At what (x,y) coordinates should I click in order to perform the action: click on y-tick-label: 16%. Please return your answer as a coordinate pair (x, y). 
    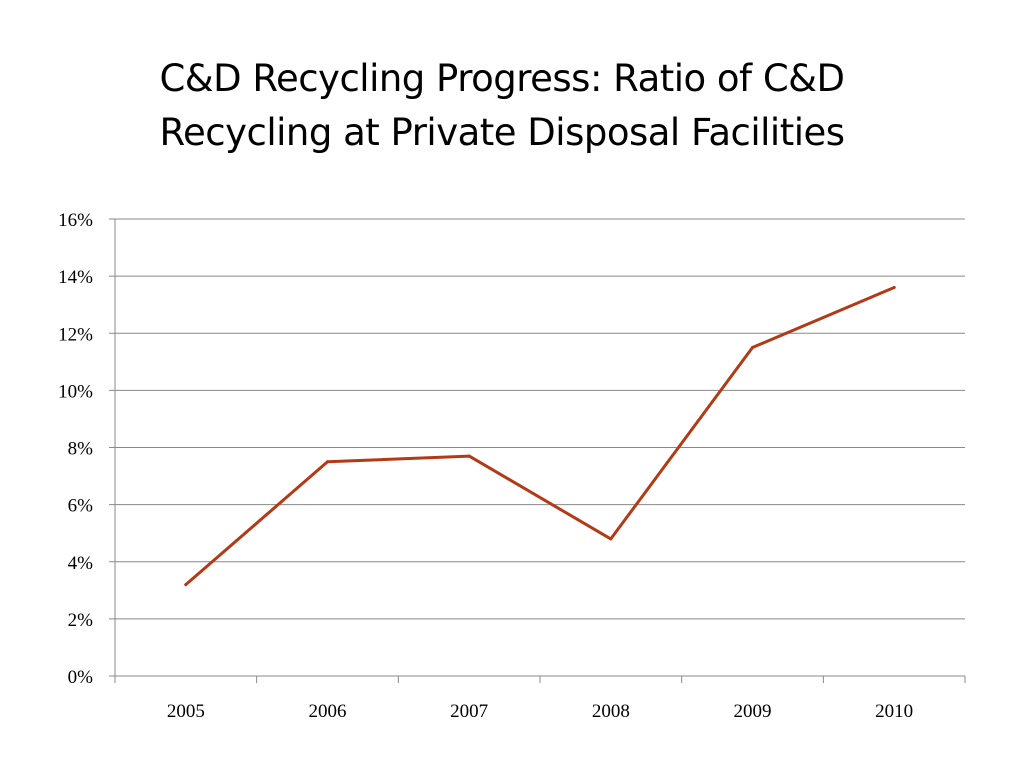
    Looking at the image, I should click on (75, 220).